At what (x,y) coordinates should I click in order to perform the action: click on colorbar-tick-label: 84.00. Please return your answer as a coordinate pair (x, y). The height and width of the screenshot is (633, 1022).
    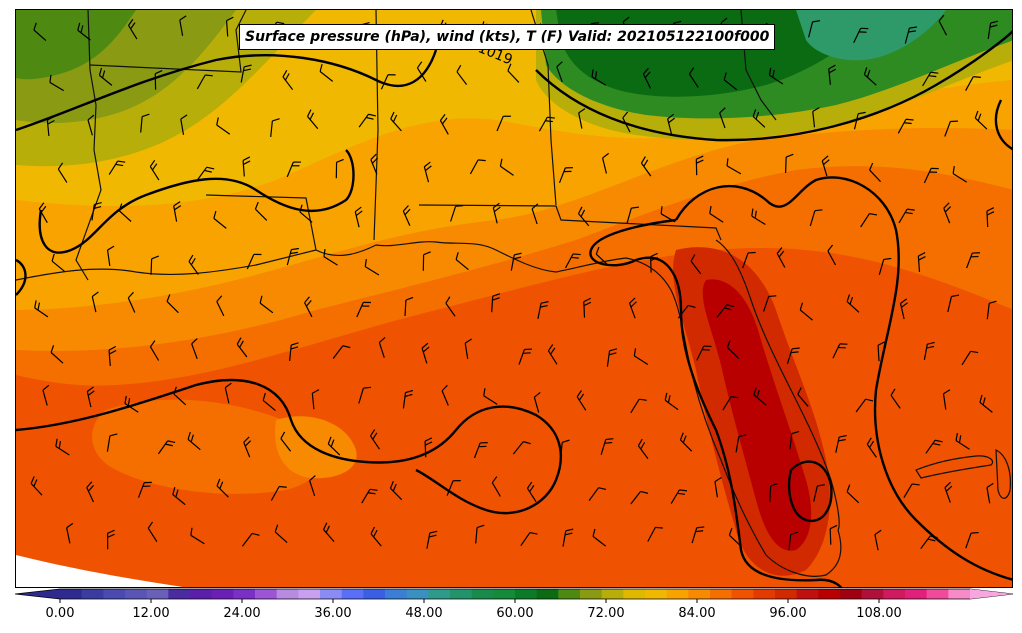
    Looking at the image, I should click on (696, 613).